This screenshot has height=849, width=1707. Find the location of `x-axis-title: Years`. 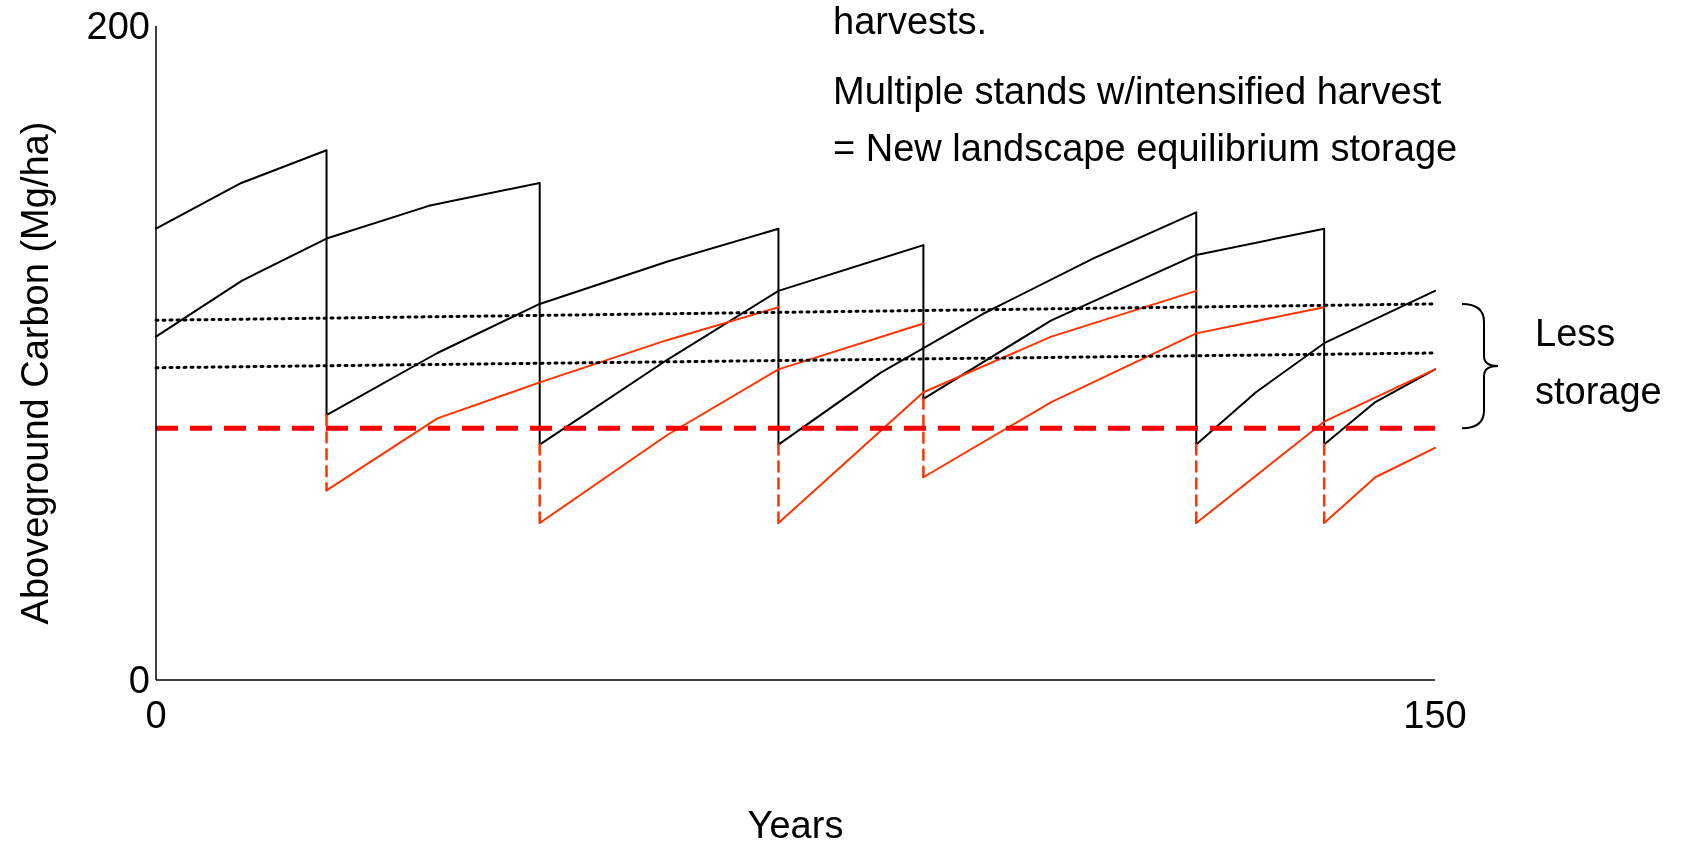

x-axis-title: Years is located at coordinates (795, 825).